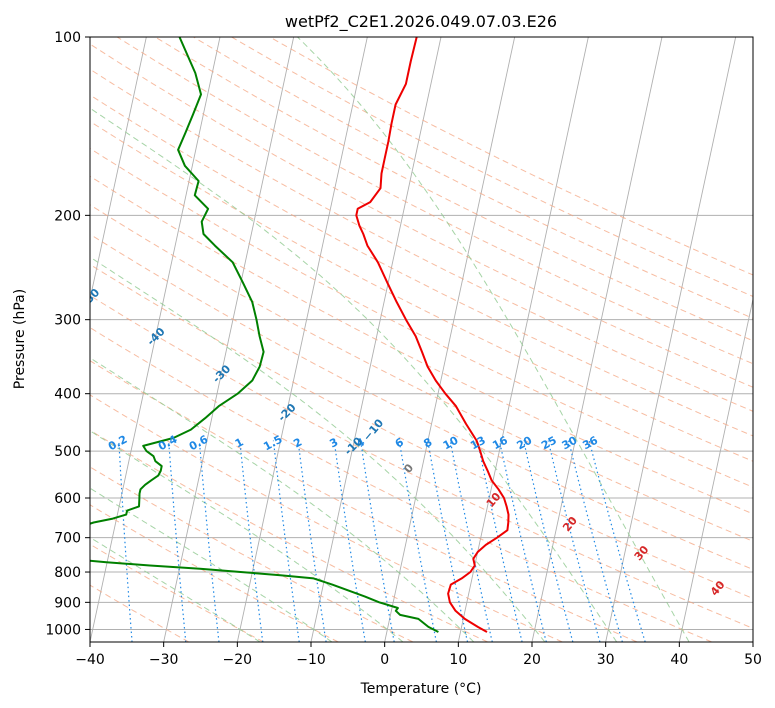 Image resolution: width=775 pixels, height=708 pixels. Describe the element at coordinates (20, 339) in the screenshot. I see `y-axis-label: Pressure (hPa)` at that location.